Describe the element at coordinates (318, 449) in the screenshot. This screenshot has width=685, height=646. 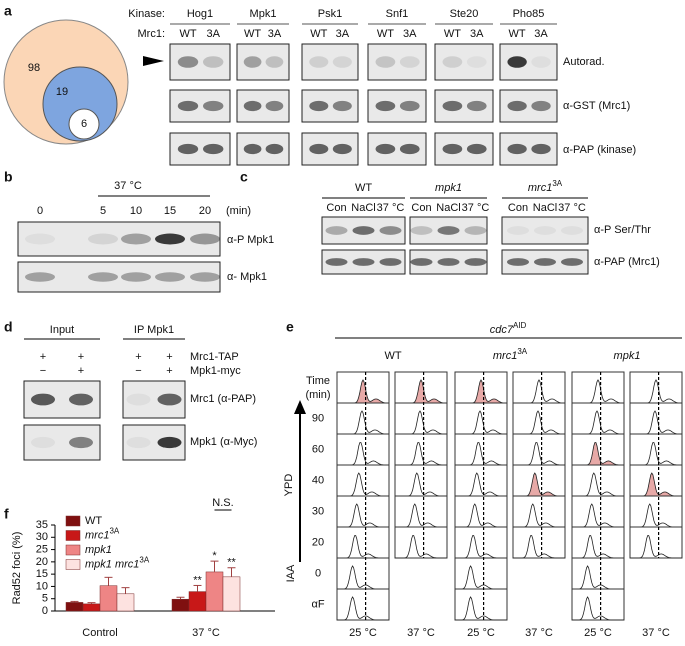
I see `time-label: 60` at that location.